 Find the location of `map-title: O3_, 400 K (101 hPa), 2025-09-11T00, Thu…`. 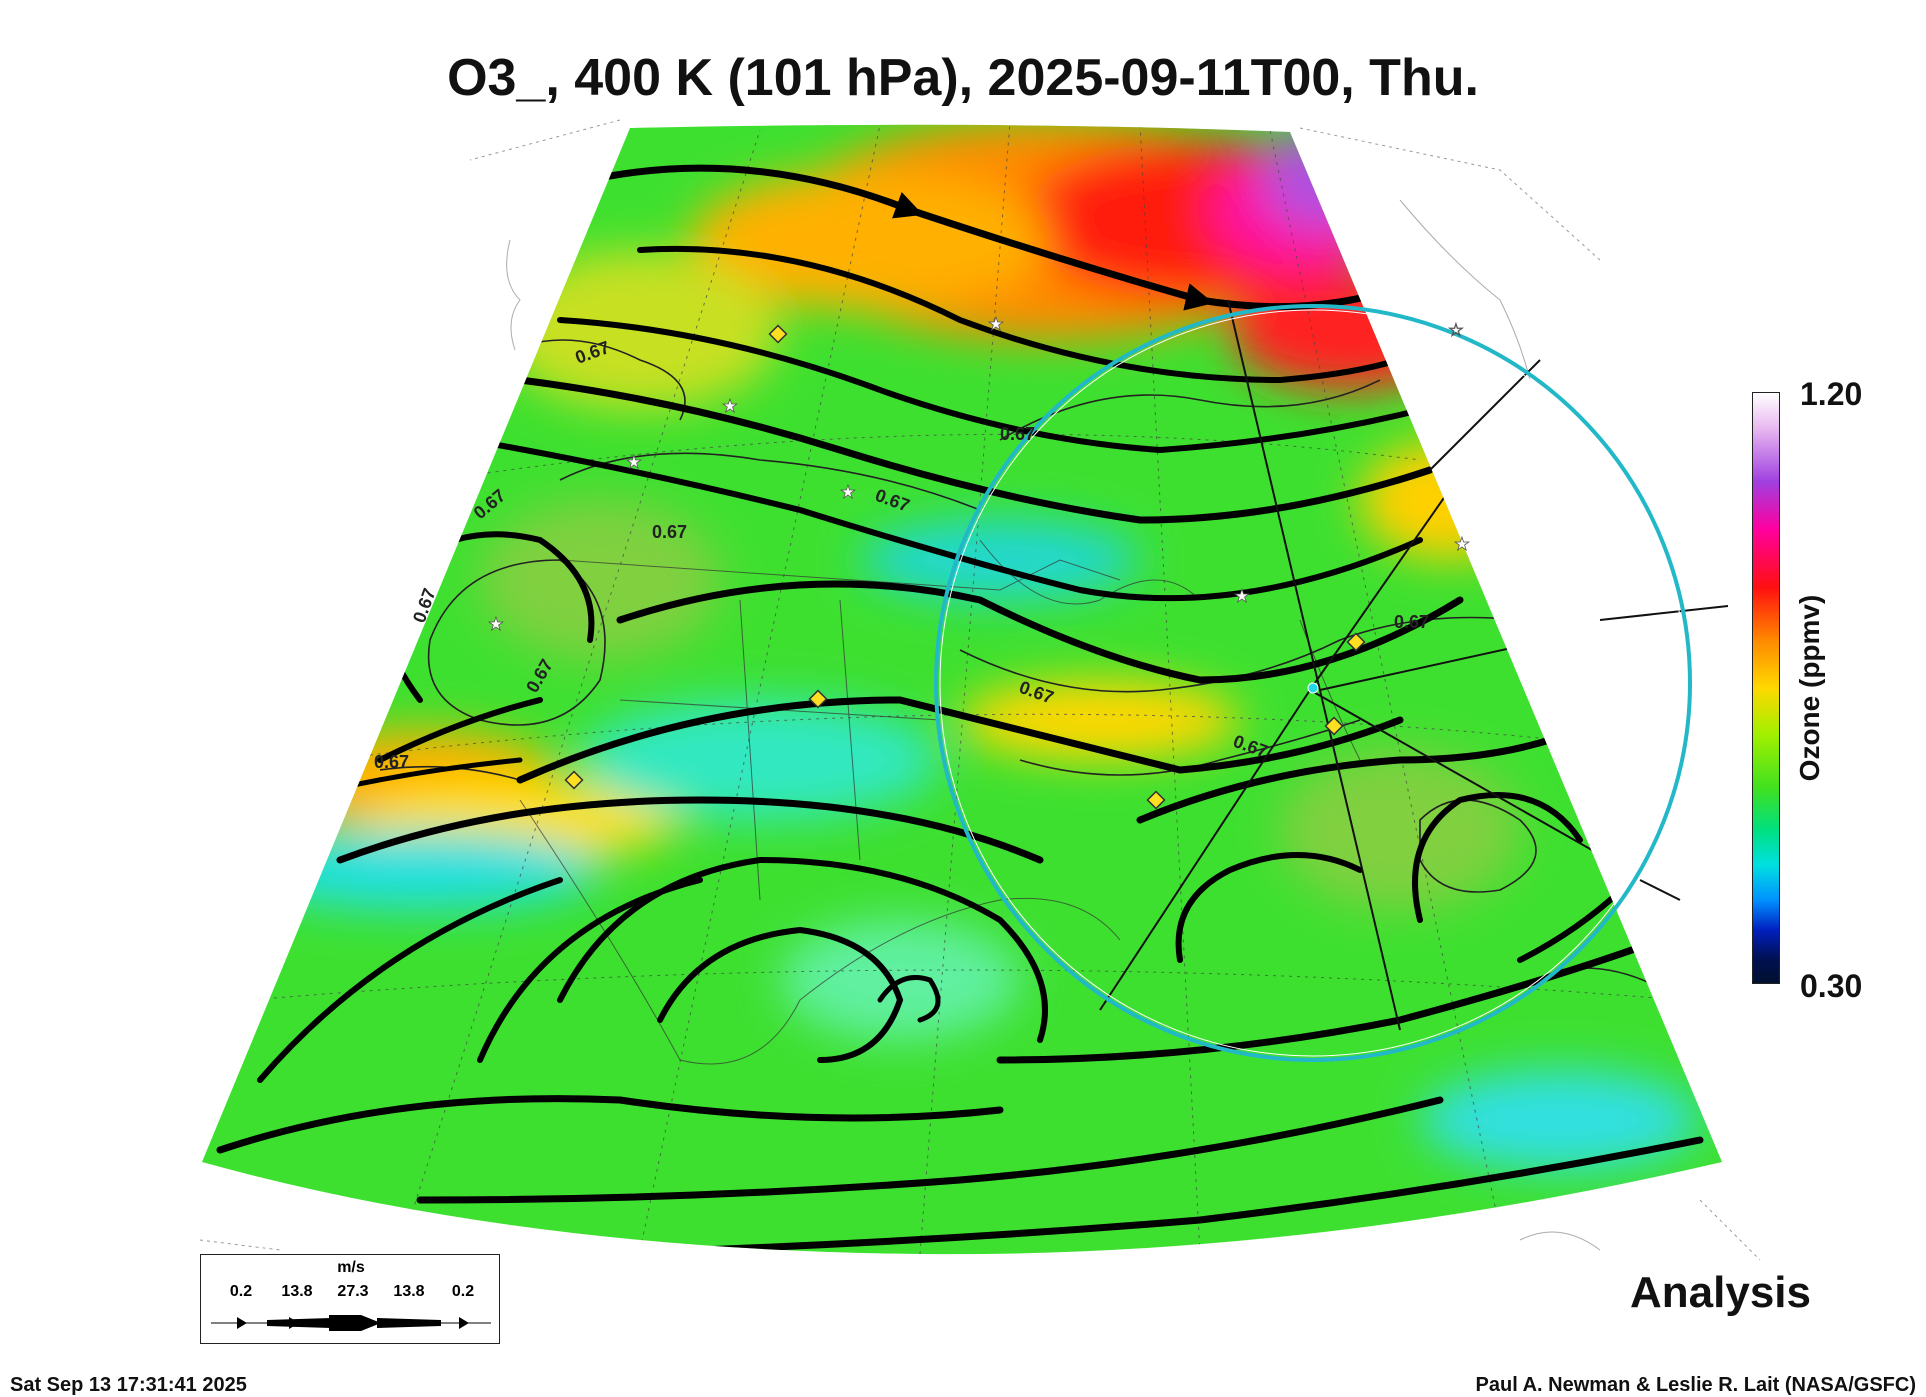

map-title: O3_, 400 K (101 hPa), 2025-09-11T00, Thu… is located at coordinates (963, 78).